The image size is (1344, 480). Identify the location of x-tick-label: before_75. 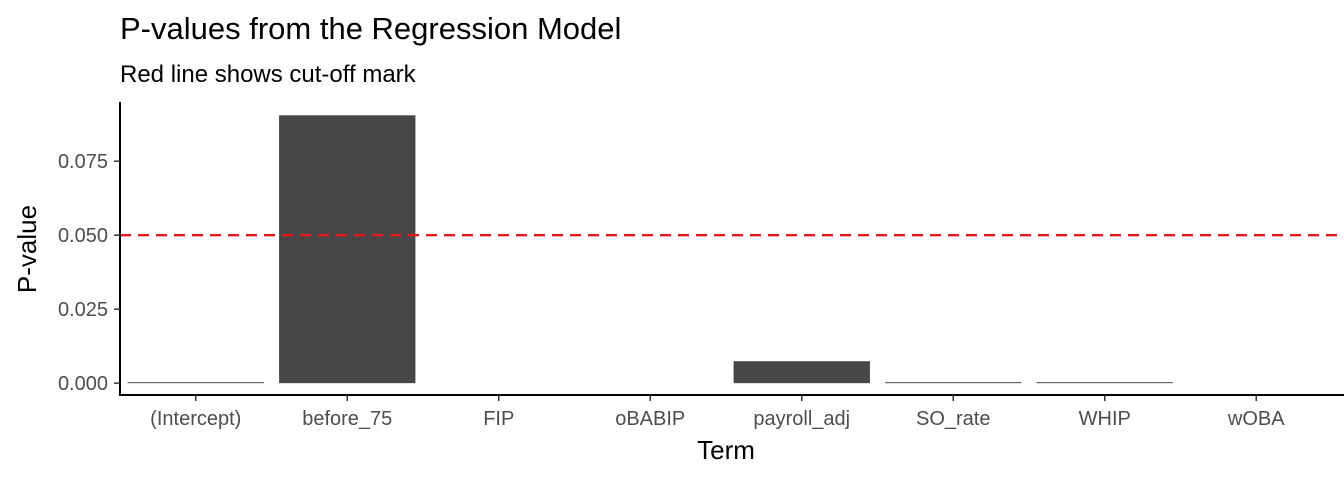
(347, 419).